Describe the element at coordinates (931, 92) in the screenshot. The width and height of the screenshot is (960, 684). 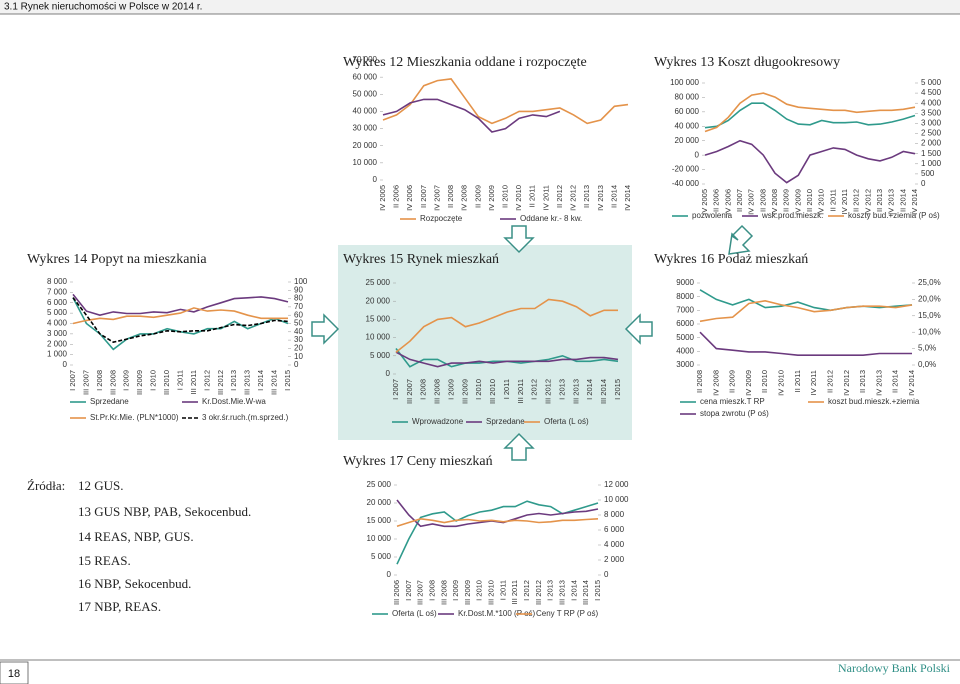
I see `y2-tick-label: 4 500` at that location.